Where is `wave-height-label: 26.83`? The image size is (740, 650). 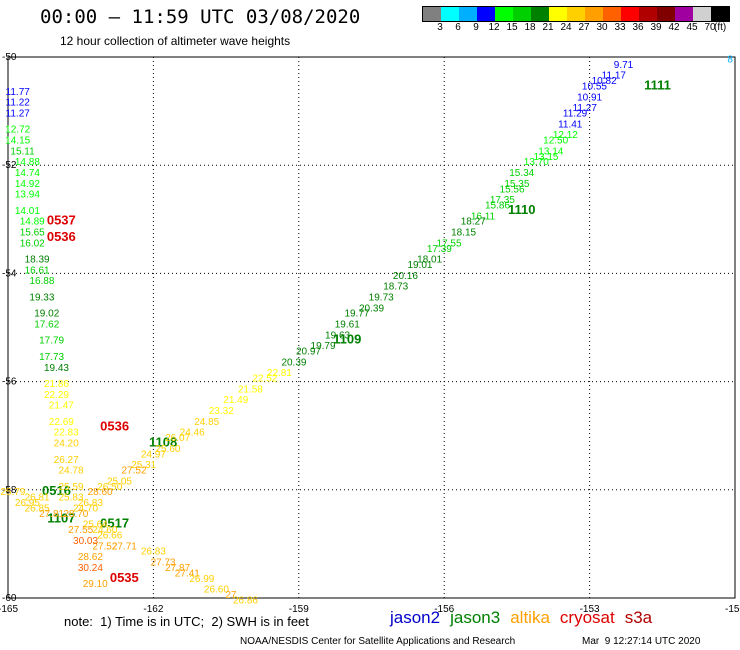 wave-height-label: 26.83 is located at coordinates (153, 552).